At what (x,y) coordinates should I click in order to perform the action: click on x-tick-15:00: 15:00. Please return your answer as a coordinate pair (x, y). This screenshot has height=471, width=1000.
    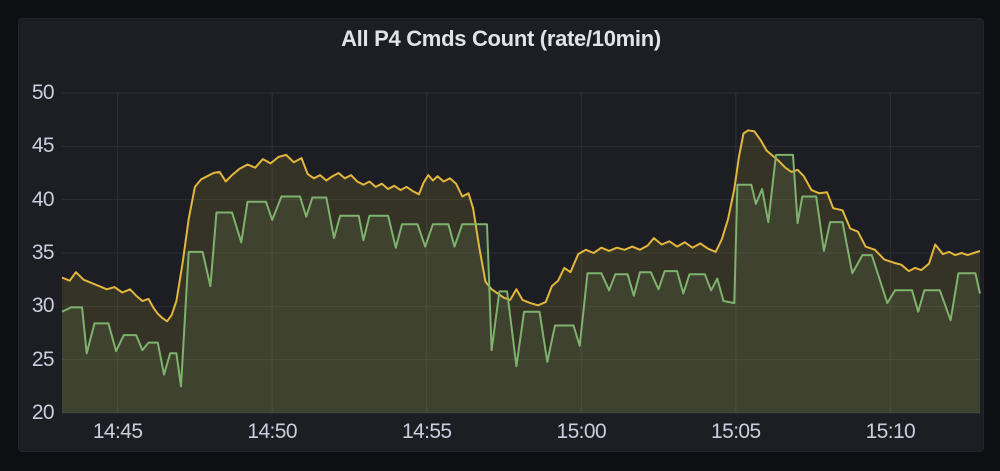
    Looking at the image, I should click on (581, 431).